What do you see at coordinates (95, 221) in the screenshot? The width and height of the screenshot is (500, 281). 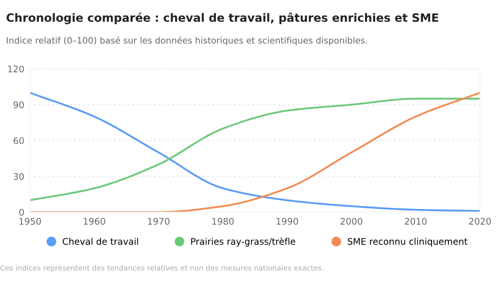 I see `x-tick-label: 1960` at bounding box center [95, 221].